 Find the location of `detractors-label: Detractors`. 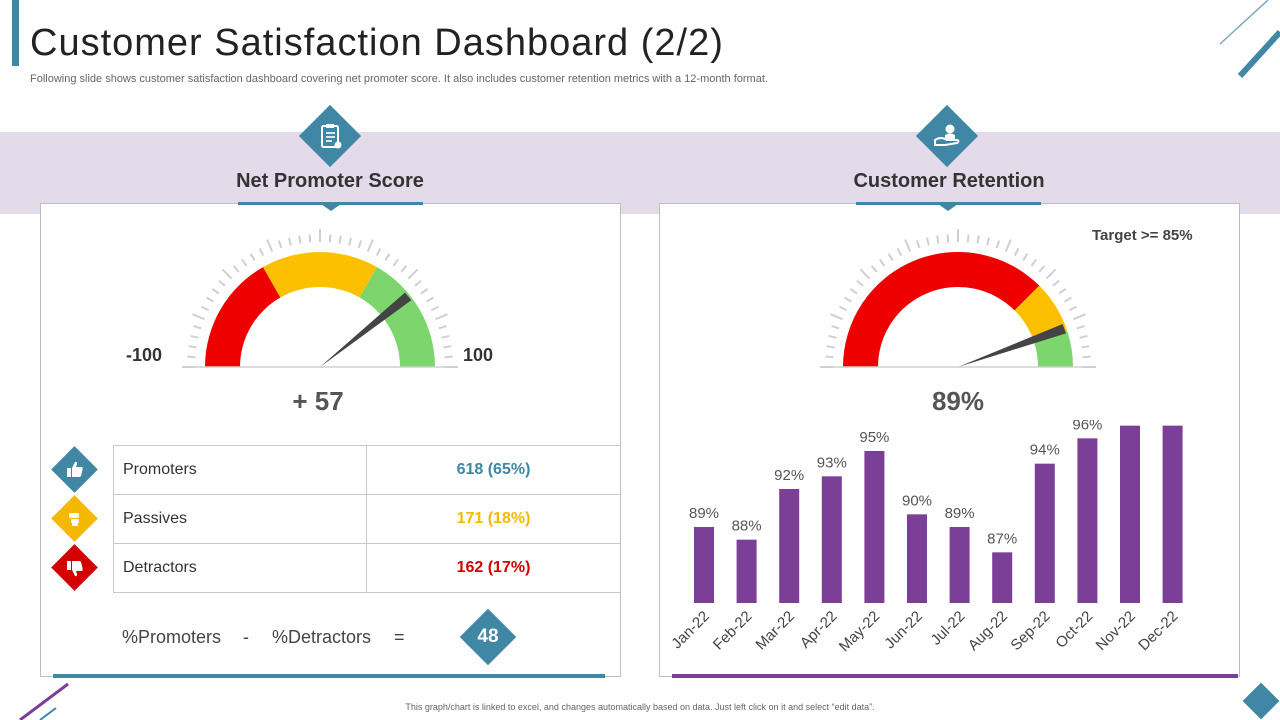

detractors-label: Detractors is located at coordinates (160, 567).